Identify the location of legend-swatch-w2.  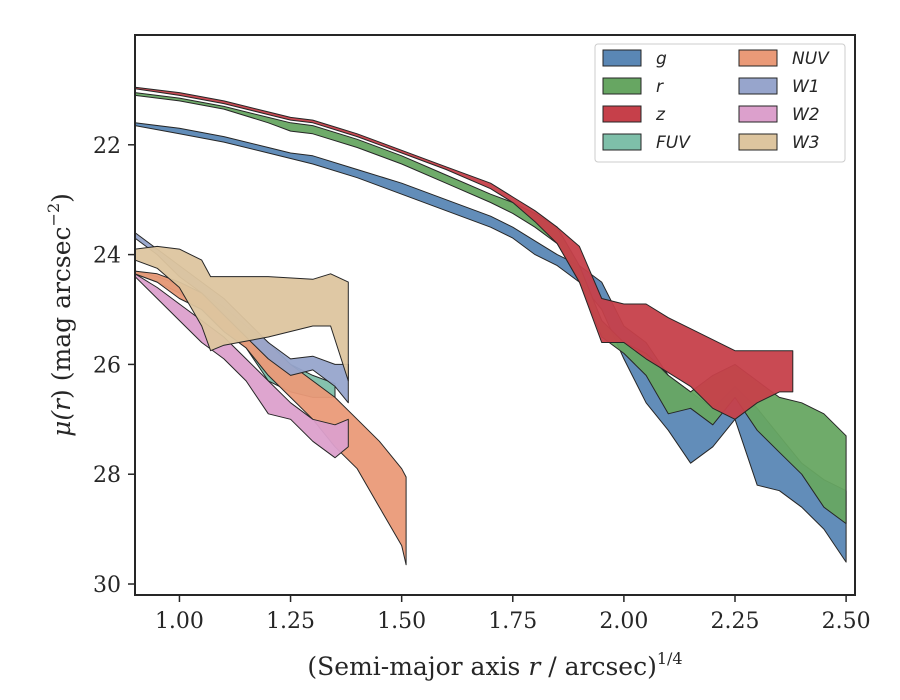
(758, 114).